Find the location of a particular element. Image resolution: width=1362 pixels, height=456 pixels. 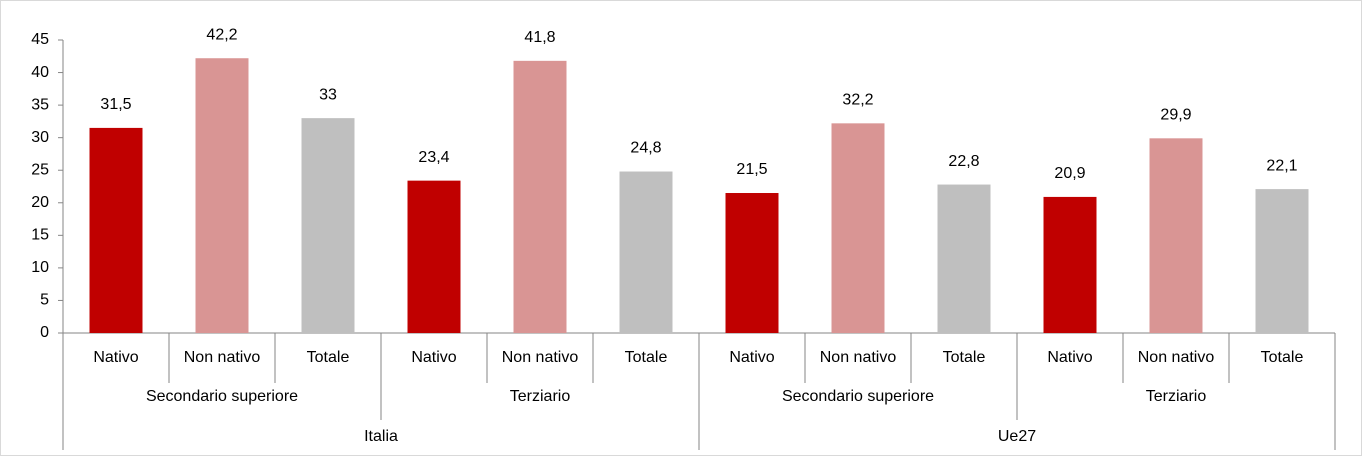

value-label: 29,9 is located at coordinates (1175, 115).